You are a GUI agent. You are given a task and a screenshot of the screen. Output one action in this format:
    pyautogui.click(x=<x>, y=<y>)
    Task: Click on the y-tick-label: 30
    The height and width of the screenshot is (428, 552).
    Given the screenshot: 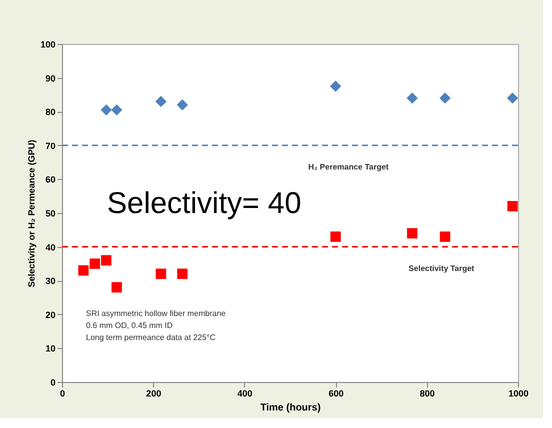 What is the action you would take?
    pyautogui.click(x=50, y=281)
    